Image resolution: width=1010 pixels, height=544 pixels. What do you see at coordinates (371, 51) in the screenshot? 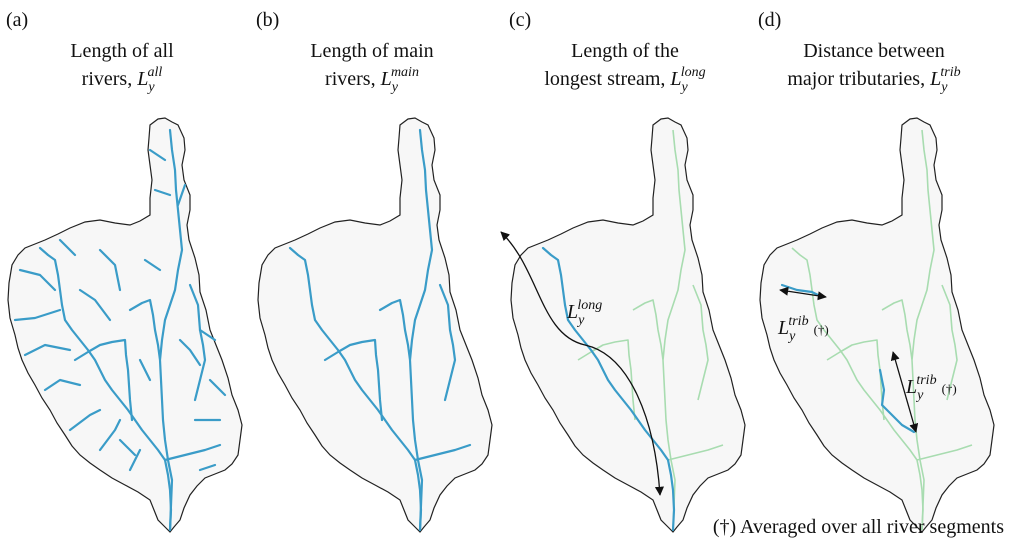
I see `panel-title: Length of main` at bounding box center [371, 51].